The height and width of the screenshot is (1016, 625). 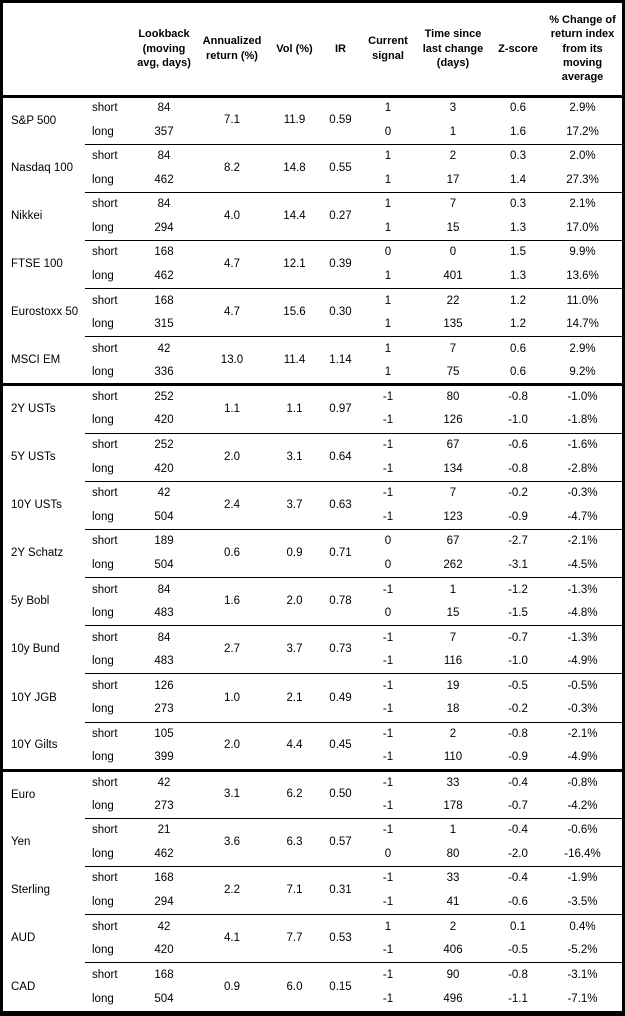 I want to click on asset-row-long: long 483 -1 116 -1.0 -4.9%, so click(x=312, y=662).